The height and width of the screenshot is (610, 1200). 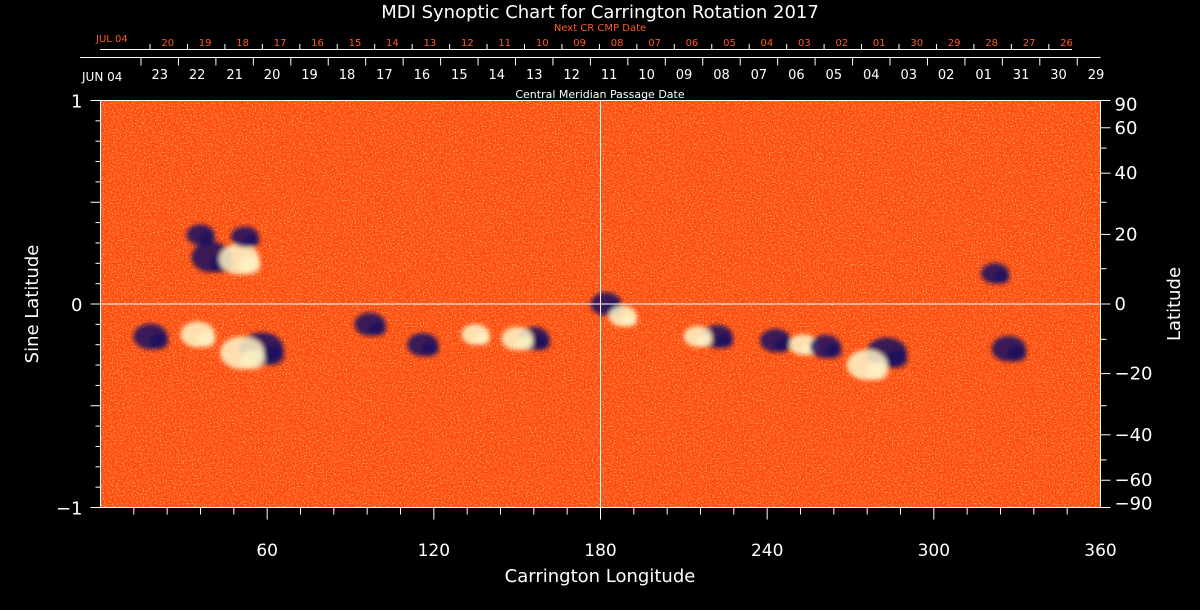 What do you see at coordinates (579, 43) in the screenshot?
I see `next-cr-date-label: 09` at bounding box center [579, 43].